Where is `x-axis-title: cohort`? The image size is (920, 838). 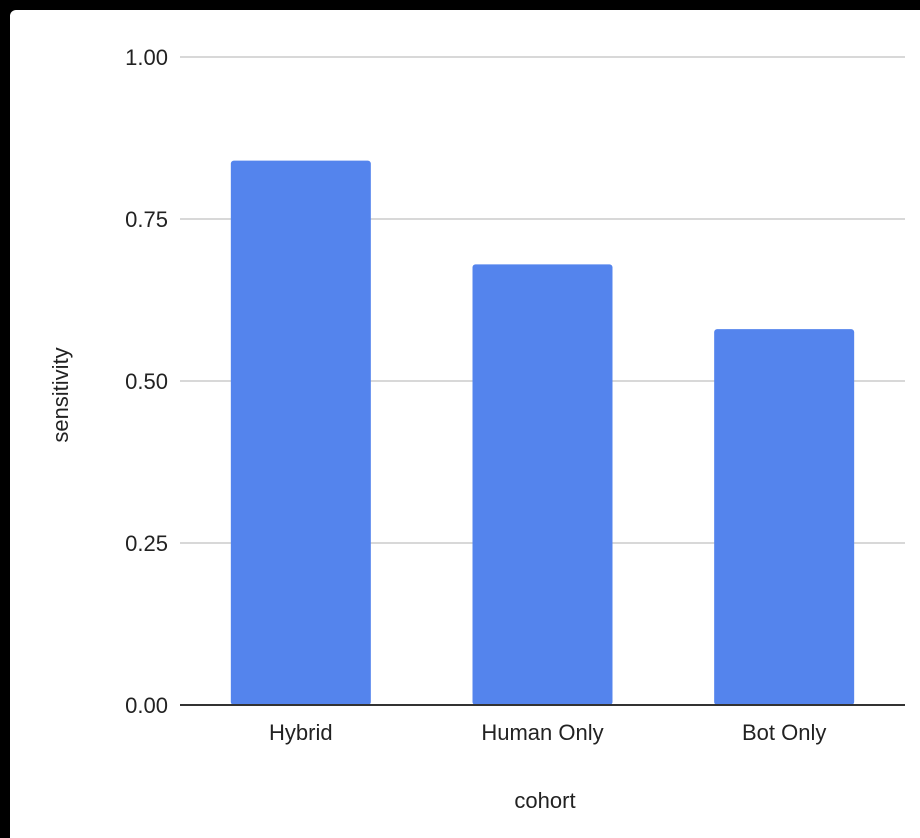 x-axis-title: cohort is located at coordinates (544, 800).